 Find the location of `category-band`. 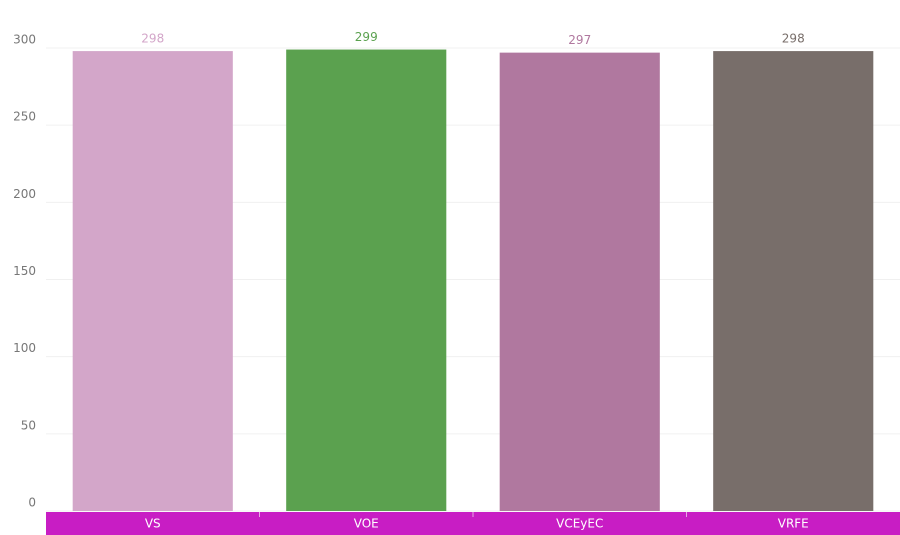

category-band is located at coordinates (473, 523).